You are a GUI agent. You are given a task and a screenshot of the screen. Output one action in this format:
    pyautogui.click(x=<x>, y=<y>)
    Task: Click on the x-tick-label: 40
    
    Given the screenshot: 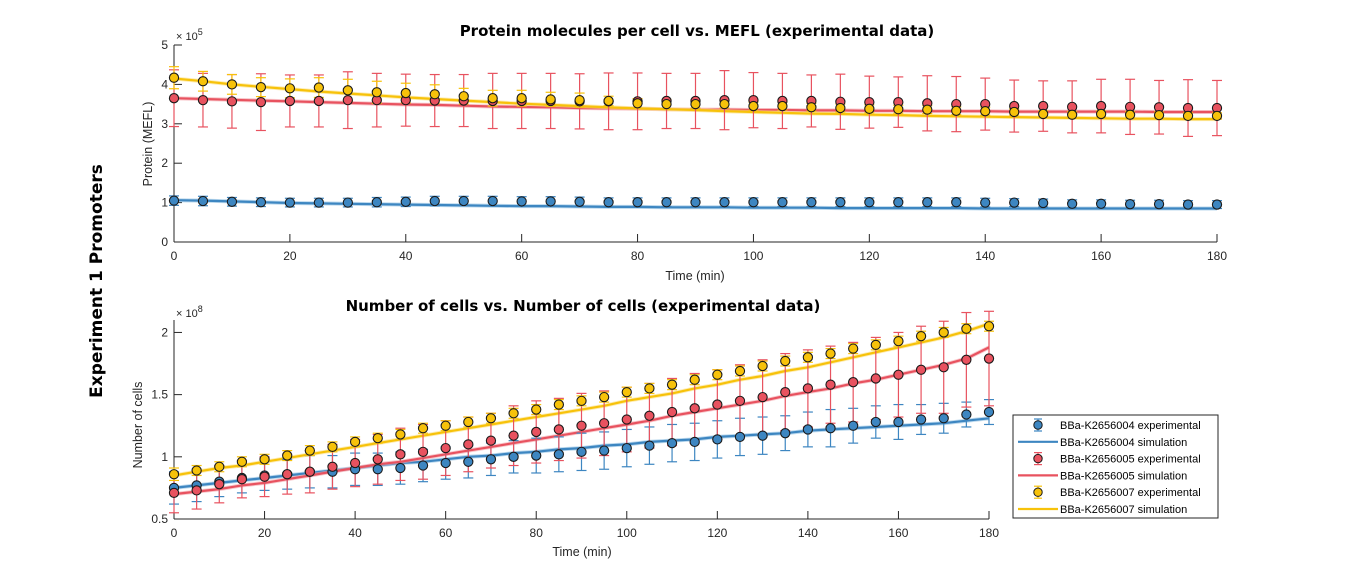 What is the action you would take?
    pyautogui.click(x=355, y=533)
    